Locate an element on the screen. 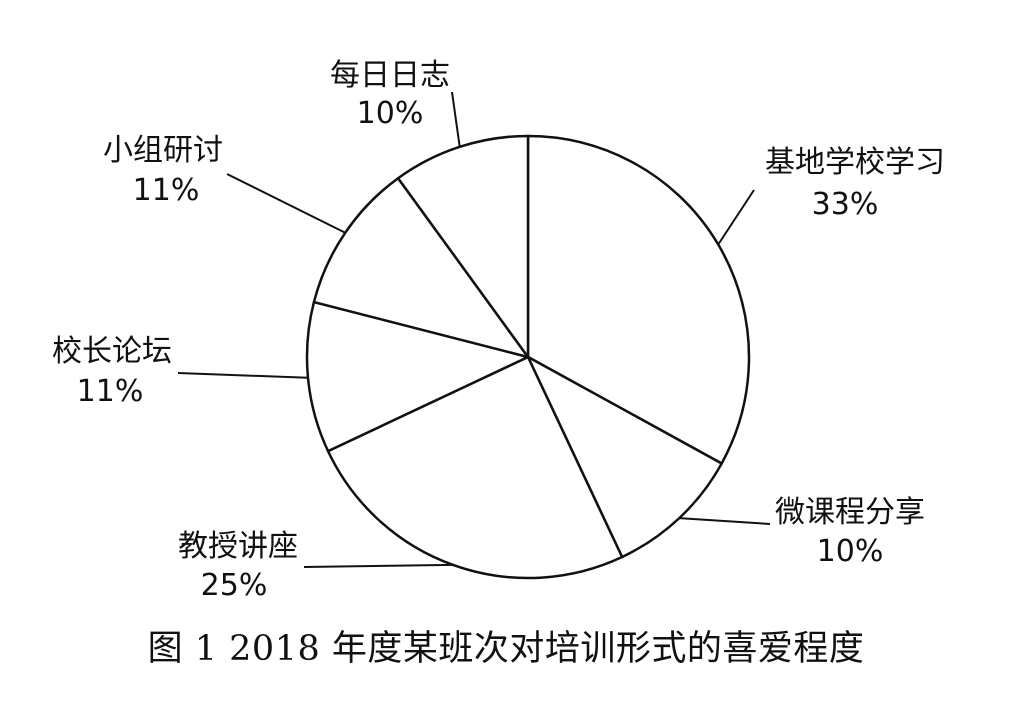 This screenshot has height=717, width=1012. slice-label: 微课程分享 is located at coordinates (850, 512).